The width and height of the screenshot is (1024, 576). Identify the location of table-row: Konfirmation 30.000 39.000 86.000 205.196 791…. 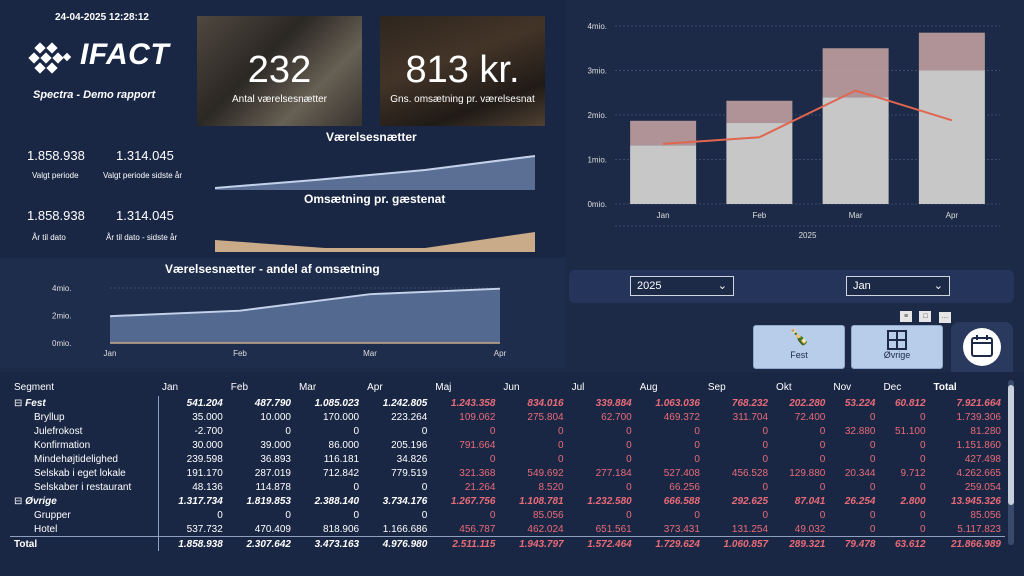
(507, 445).